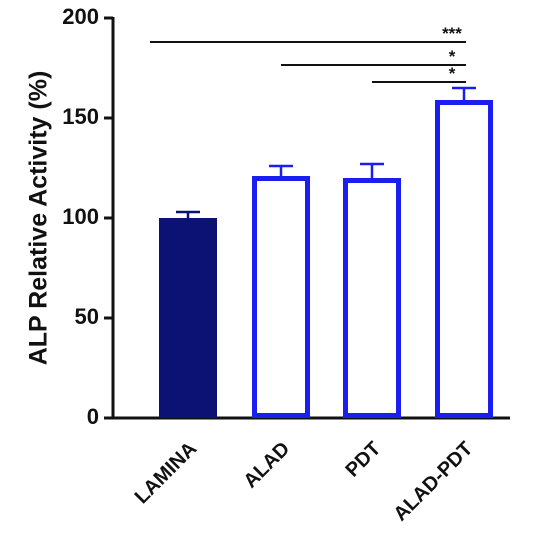 This screenshot has height=550, width=534. Describe the element at coordinates (39, 218) in the screenshot. I see `y-axis-label: ALP Relative Activity (%)` at that location.